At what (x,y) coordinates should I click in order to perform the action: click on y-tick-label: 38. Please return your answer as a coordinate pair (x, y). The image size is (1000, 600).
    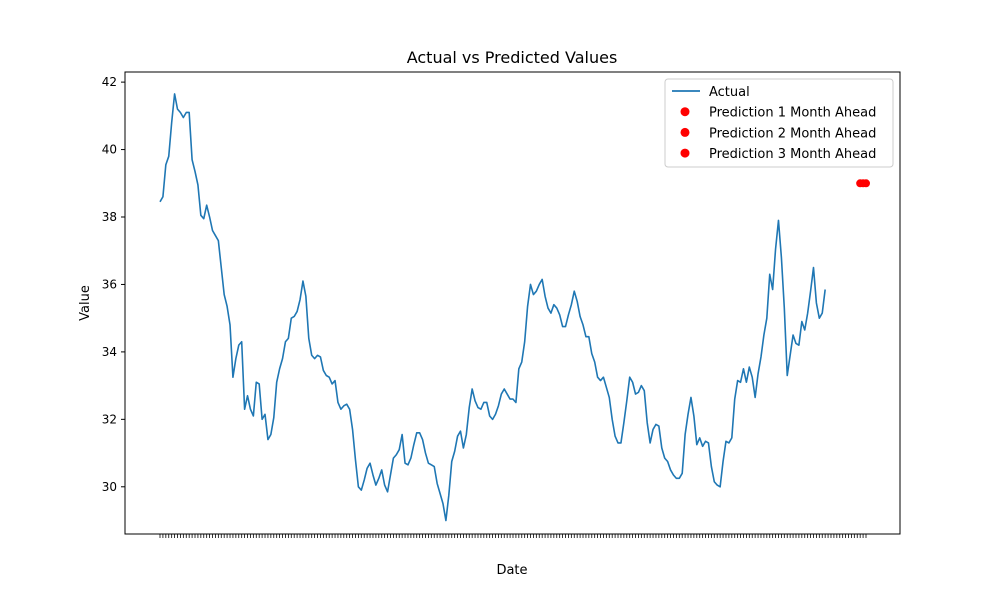
    Looking at the image, I should click on (109, 217).